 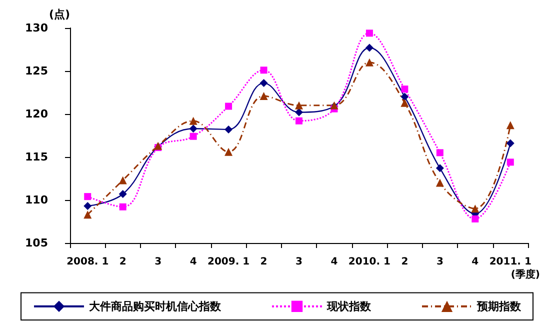 What do you see at coordinates (36, 28) in the screenshot?
I see `y-tick-label: 130` at bounding box center [36, 28].